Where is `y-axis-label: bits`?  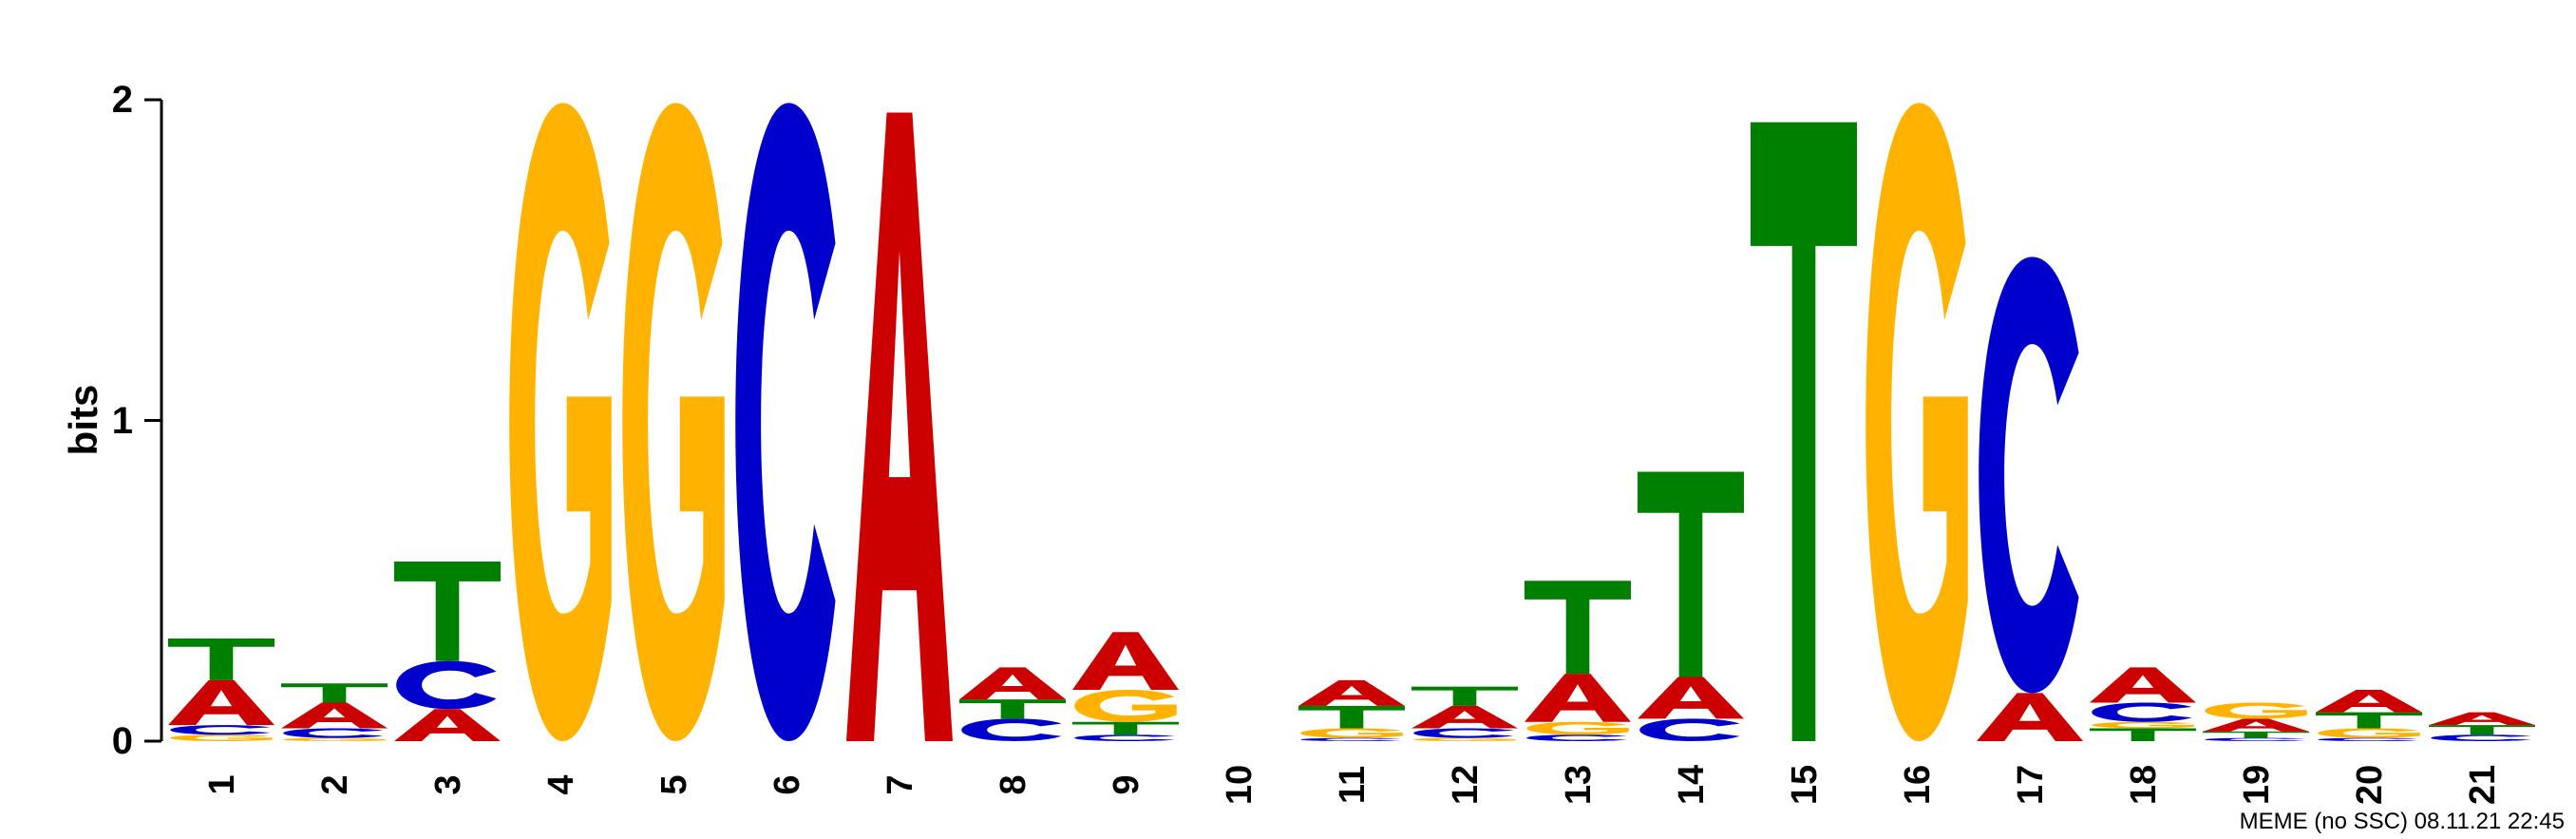
y-axis-label: bits is located at coordinates (83, 420).